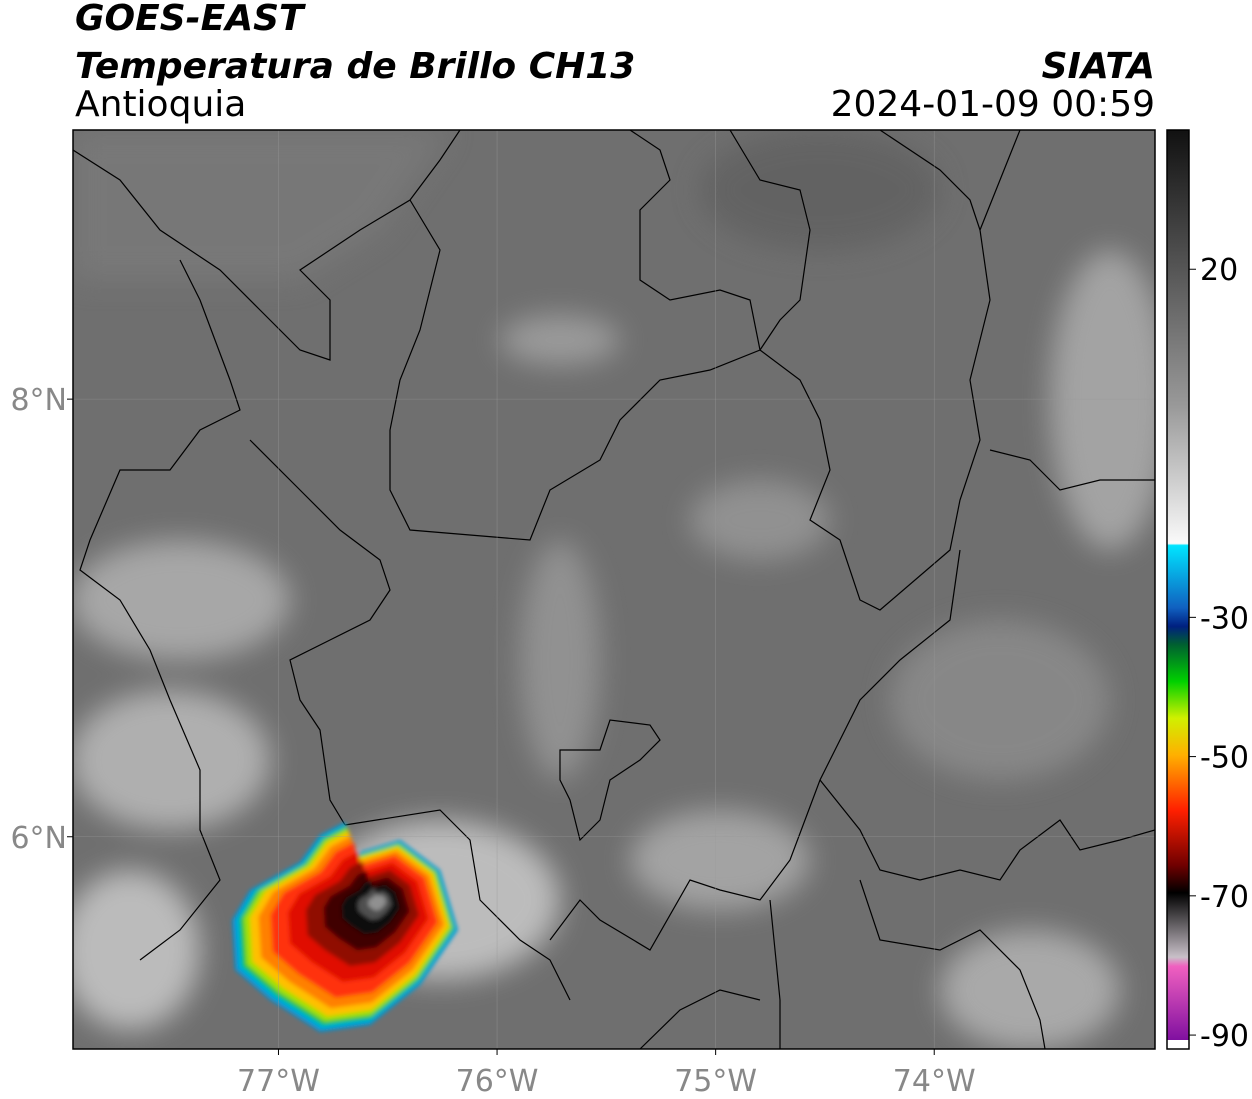 The width and height of the screenshot is (1252, 1099). Describe the element at coordinates (1219, 270) in the screenshot. I see `colorbar-tick-label: 20` at that location.